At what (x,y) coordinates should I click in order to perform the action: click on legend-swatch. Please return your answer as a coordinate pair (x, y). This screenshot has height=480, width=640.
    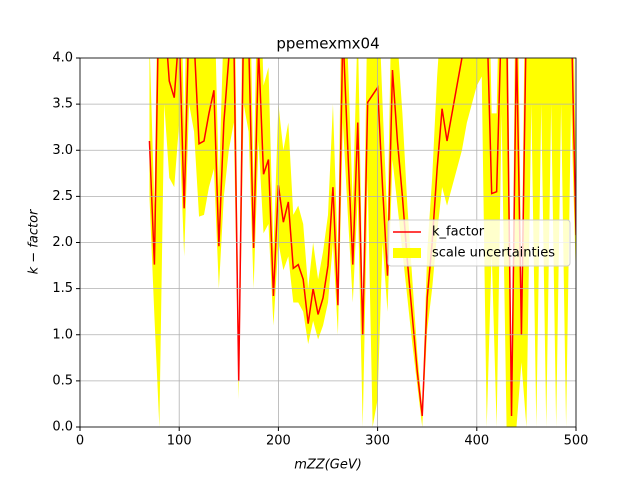
    Looking at the image, I should click on (407, 253).